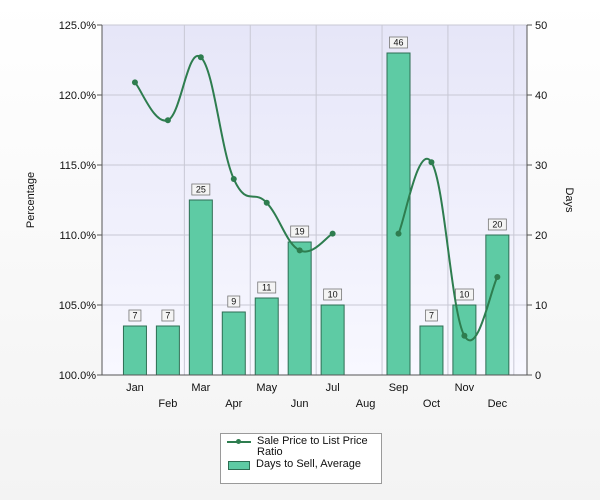 This screenshot has width=600, height=500. I want to click on y-left-tick-label: 125.0%, so click(78, 26).